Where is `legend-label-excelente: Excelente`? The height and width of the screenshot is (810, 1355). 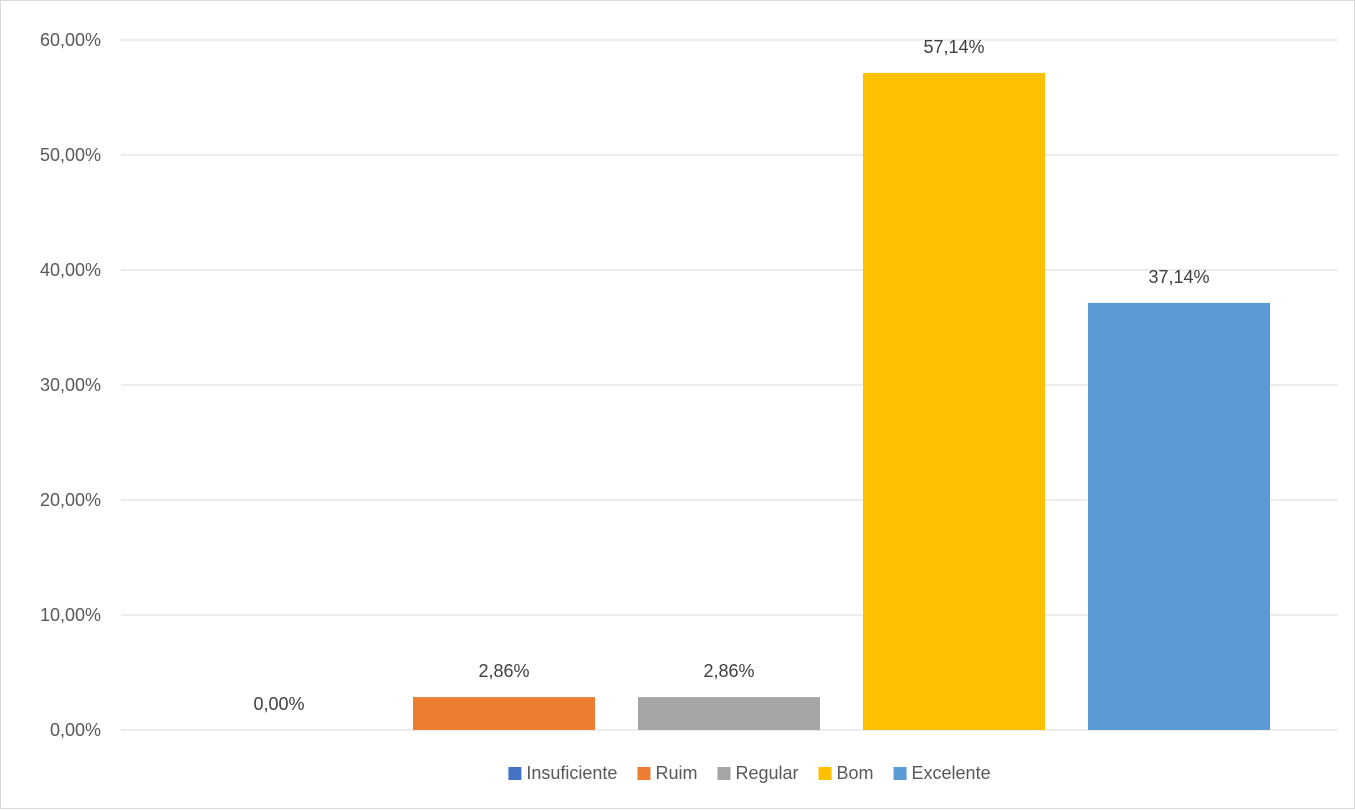 legend-label-excelente: Excelente is located at coordinates (951, 773).